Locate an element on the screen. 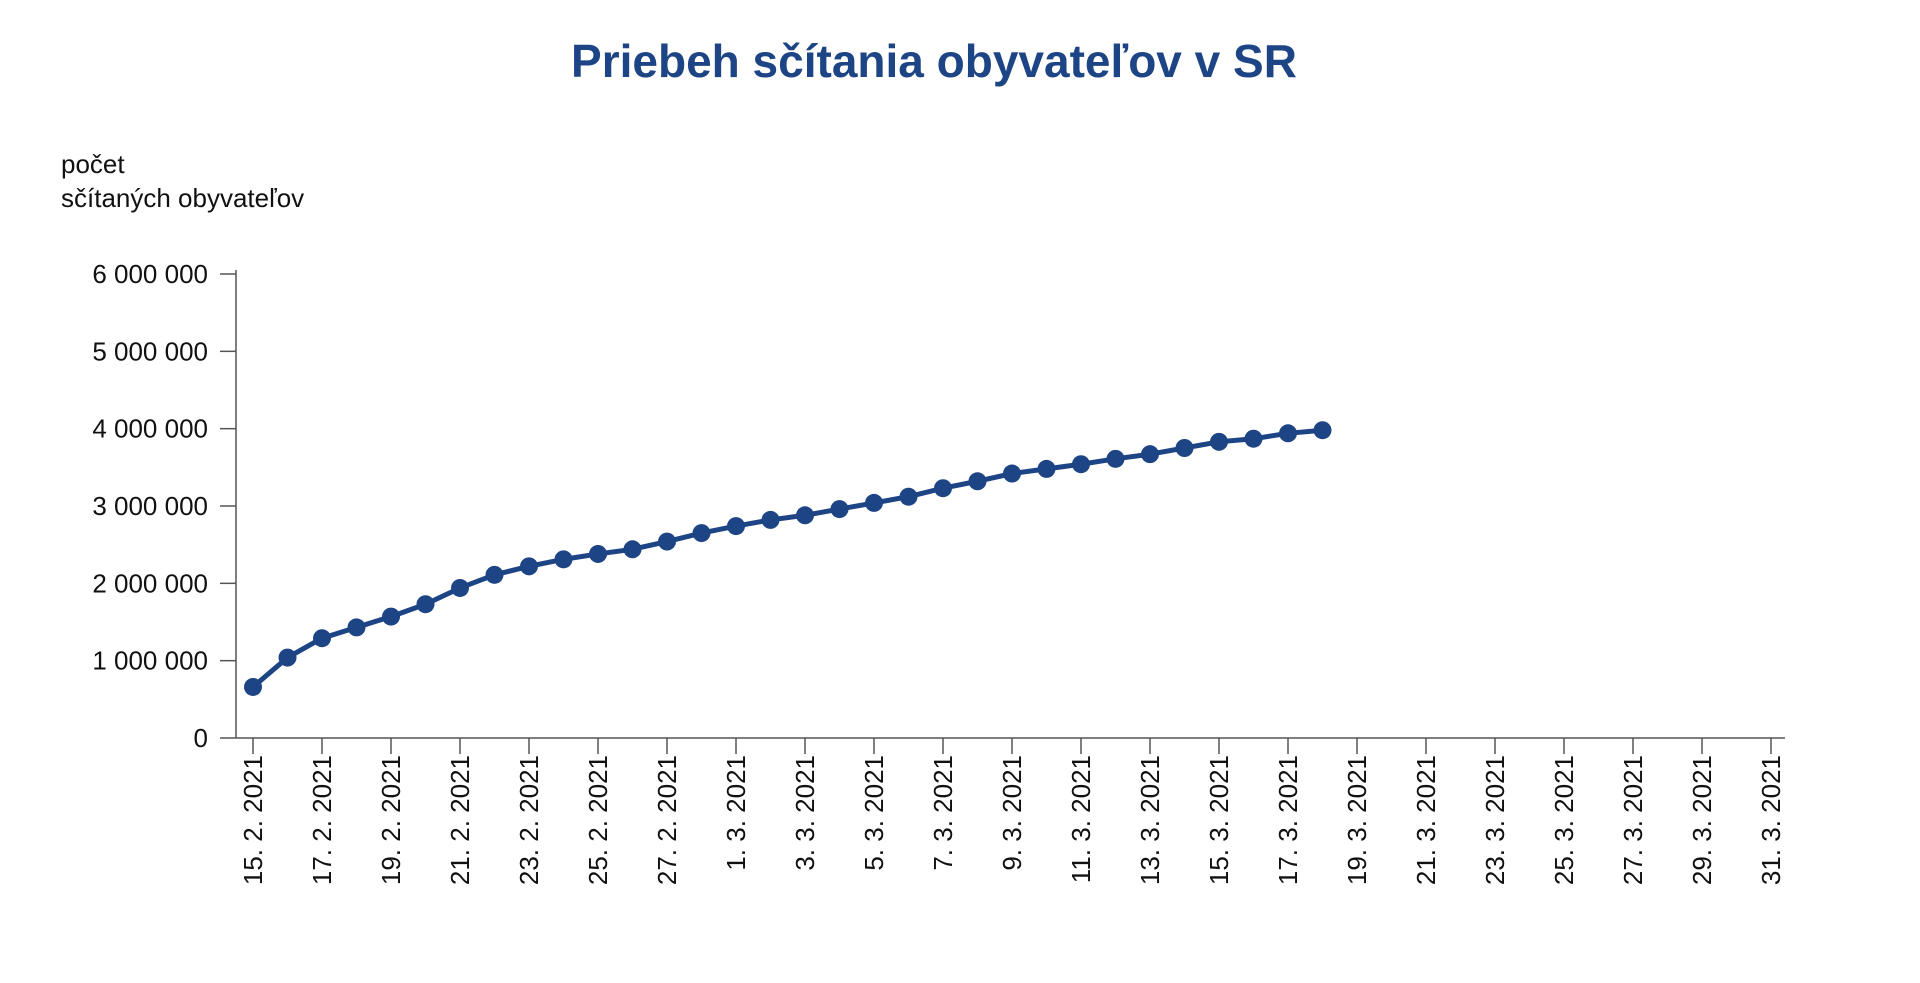  x-tick-label: 29. 3. 2021 is located at coordinates (1702, 820).